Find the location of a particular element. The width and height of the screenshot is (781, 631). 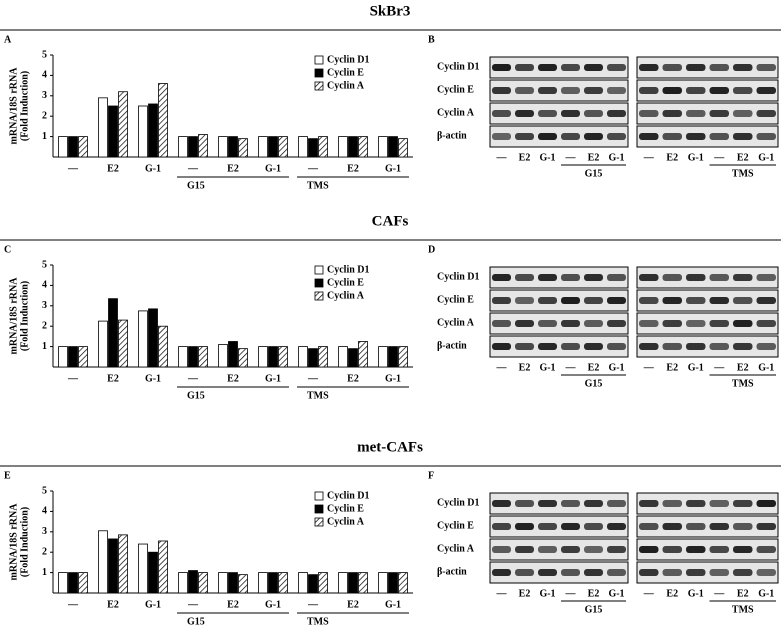

blot-row-label: Cyclin D1 is located at coordinates (458, 66).